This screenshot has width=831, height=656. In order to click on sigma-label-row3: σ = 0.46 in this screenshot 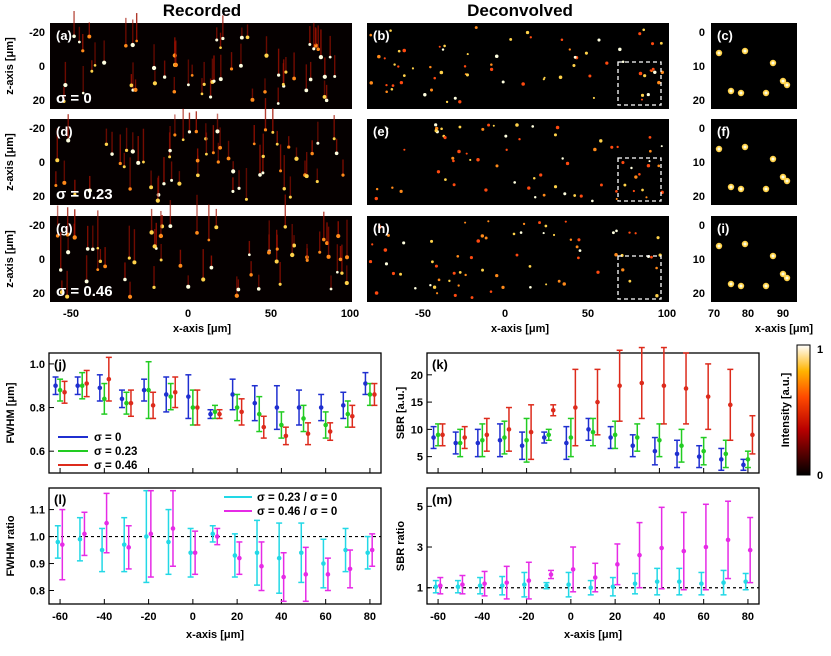, I will do `click(84, 291)`.